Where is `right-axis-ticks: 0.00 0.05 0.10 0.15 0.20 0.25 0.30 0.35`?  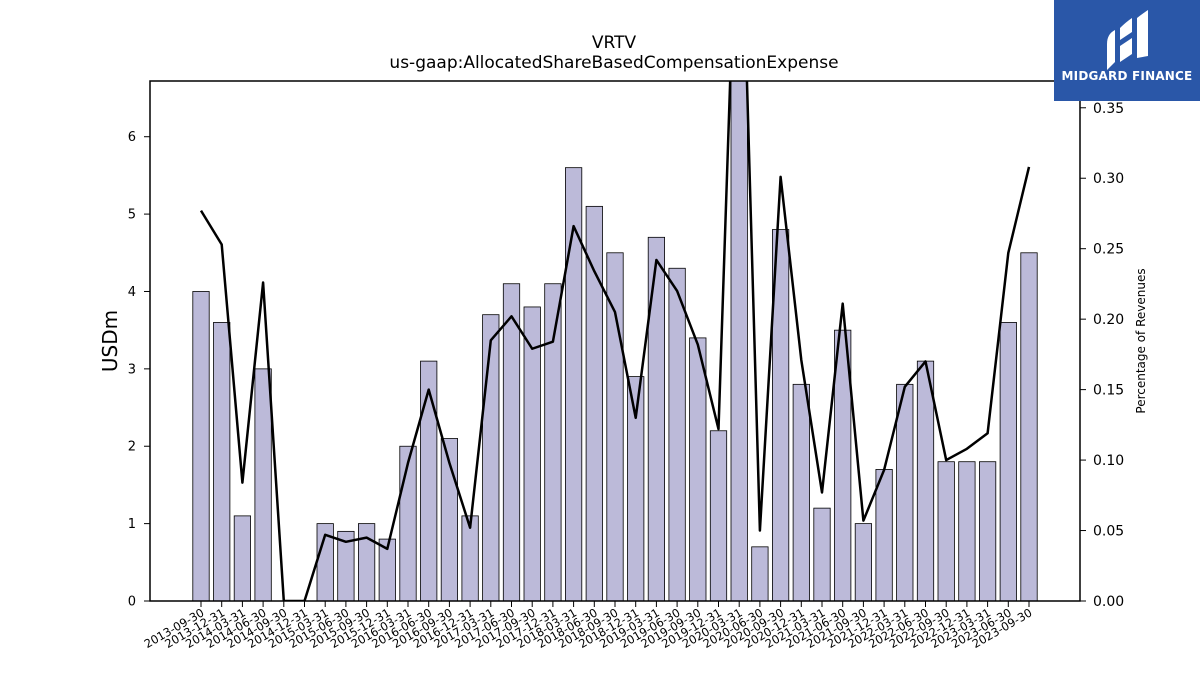
right-axis-ticks: 0.00 0.05 0.10 0.15 0.20 0.25 0.30 0.35 is located at coordinates (1102, 355).